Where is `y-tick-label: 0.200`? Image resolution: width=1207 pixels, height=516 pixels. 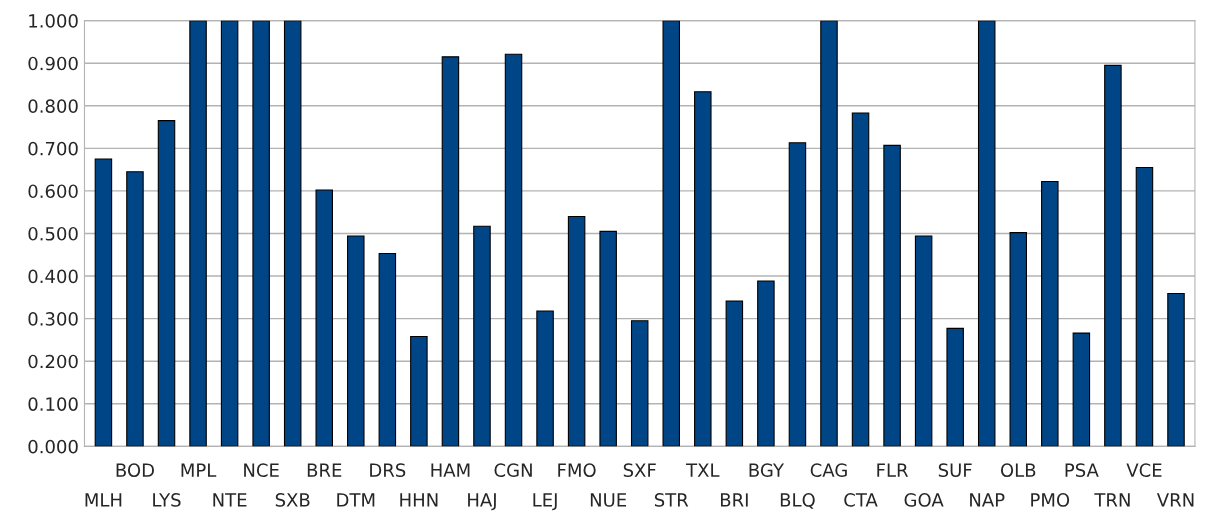 y-tick-label: 0.200 is located at coordinates (53, 361).